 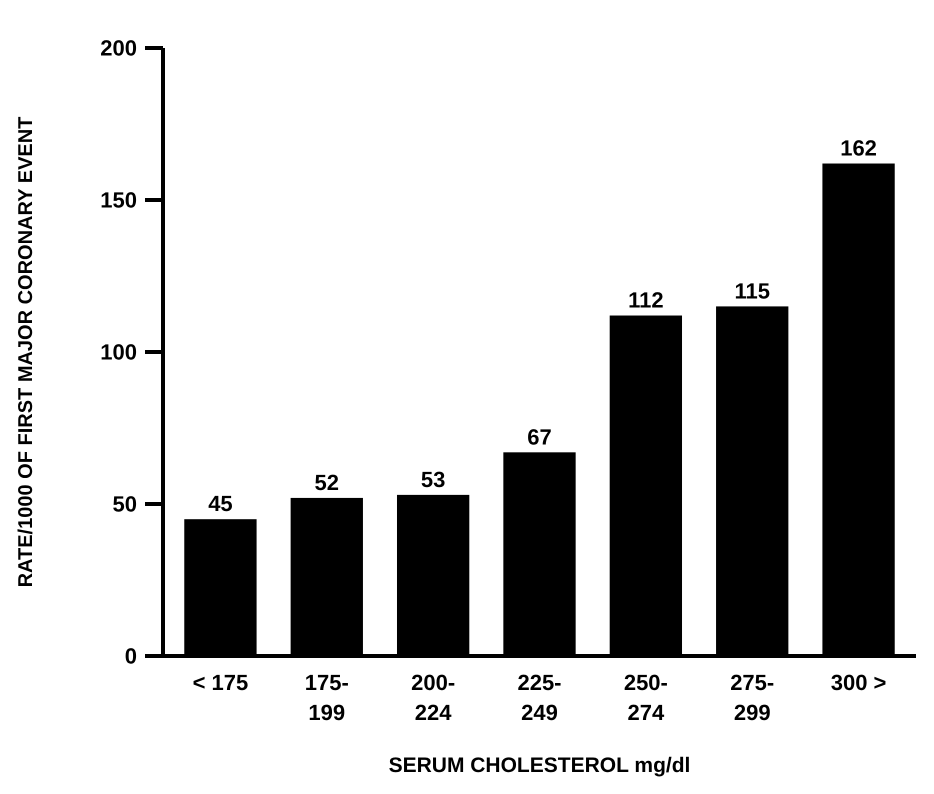 I want to click on x-axis-title: SERUM CHOLESTEROL mg/dl, so click(x=539, y=765).